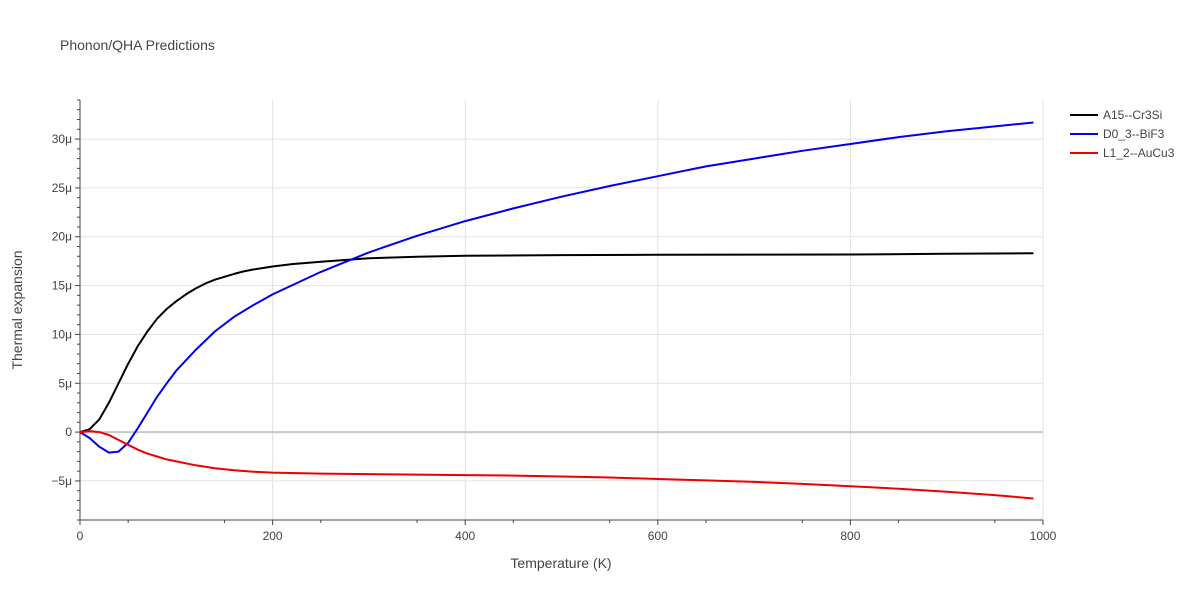 The width and height of the screenshot is (1200, 600). Describe the element at coordinates (62, 334) in the screenshot. I see `y-tick-label: 10μ` at that location.